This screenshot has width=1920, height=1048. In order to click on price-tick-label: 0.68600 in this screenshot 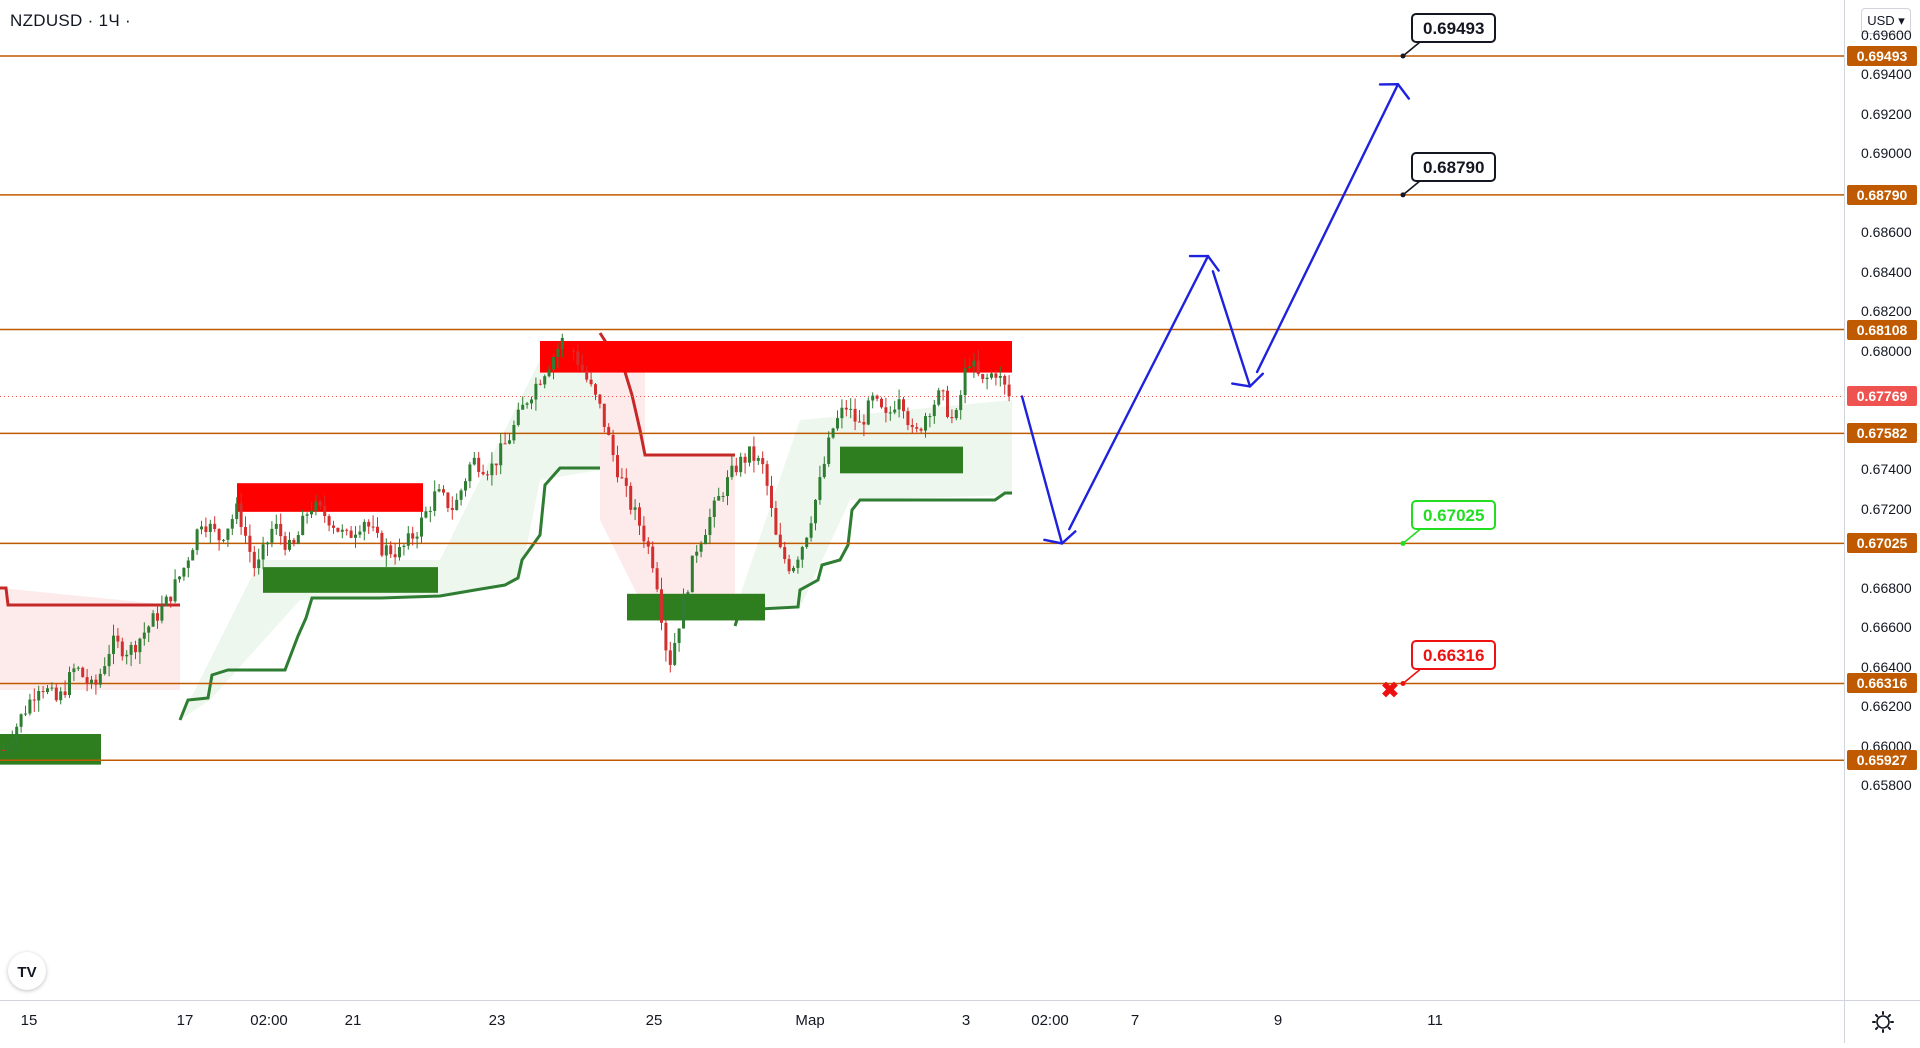, I will do `click(1886, 232)`.